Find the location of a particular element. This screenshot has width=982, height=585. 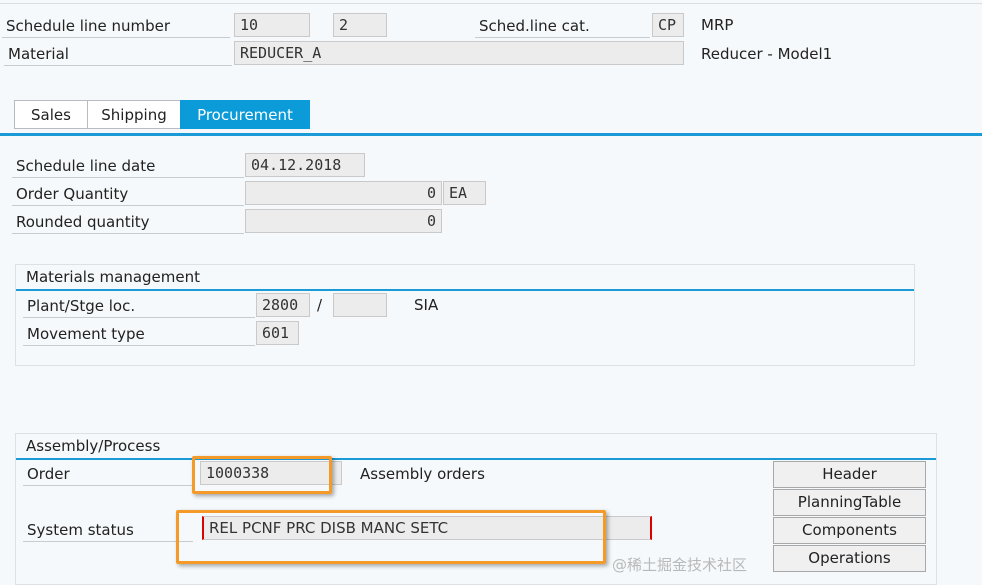

order-field: 1000338 is located at coordinates (271, 473).